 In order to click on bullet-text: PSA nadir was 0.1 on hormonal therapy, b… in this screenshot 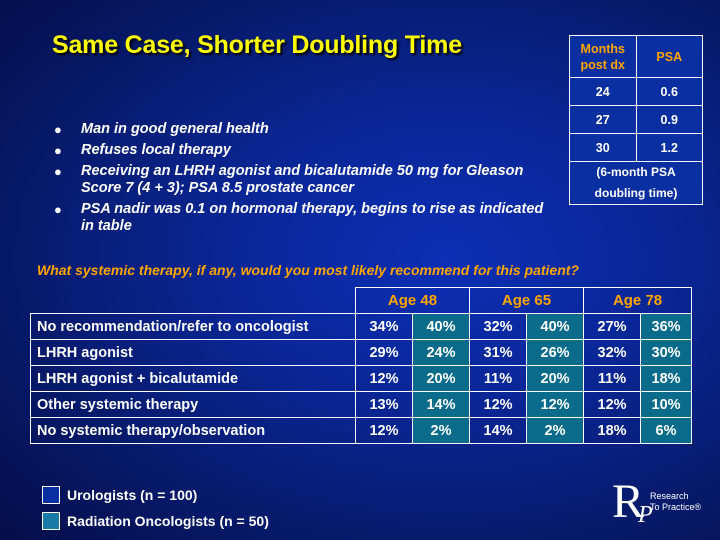, I will do `click(312, 217)`.